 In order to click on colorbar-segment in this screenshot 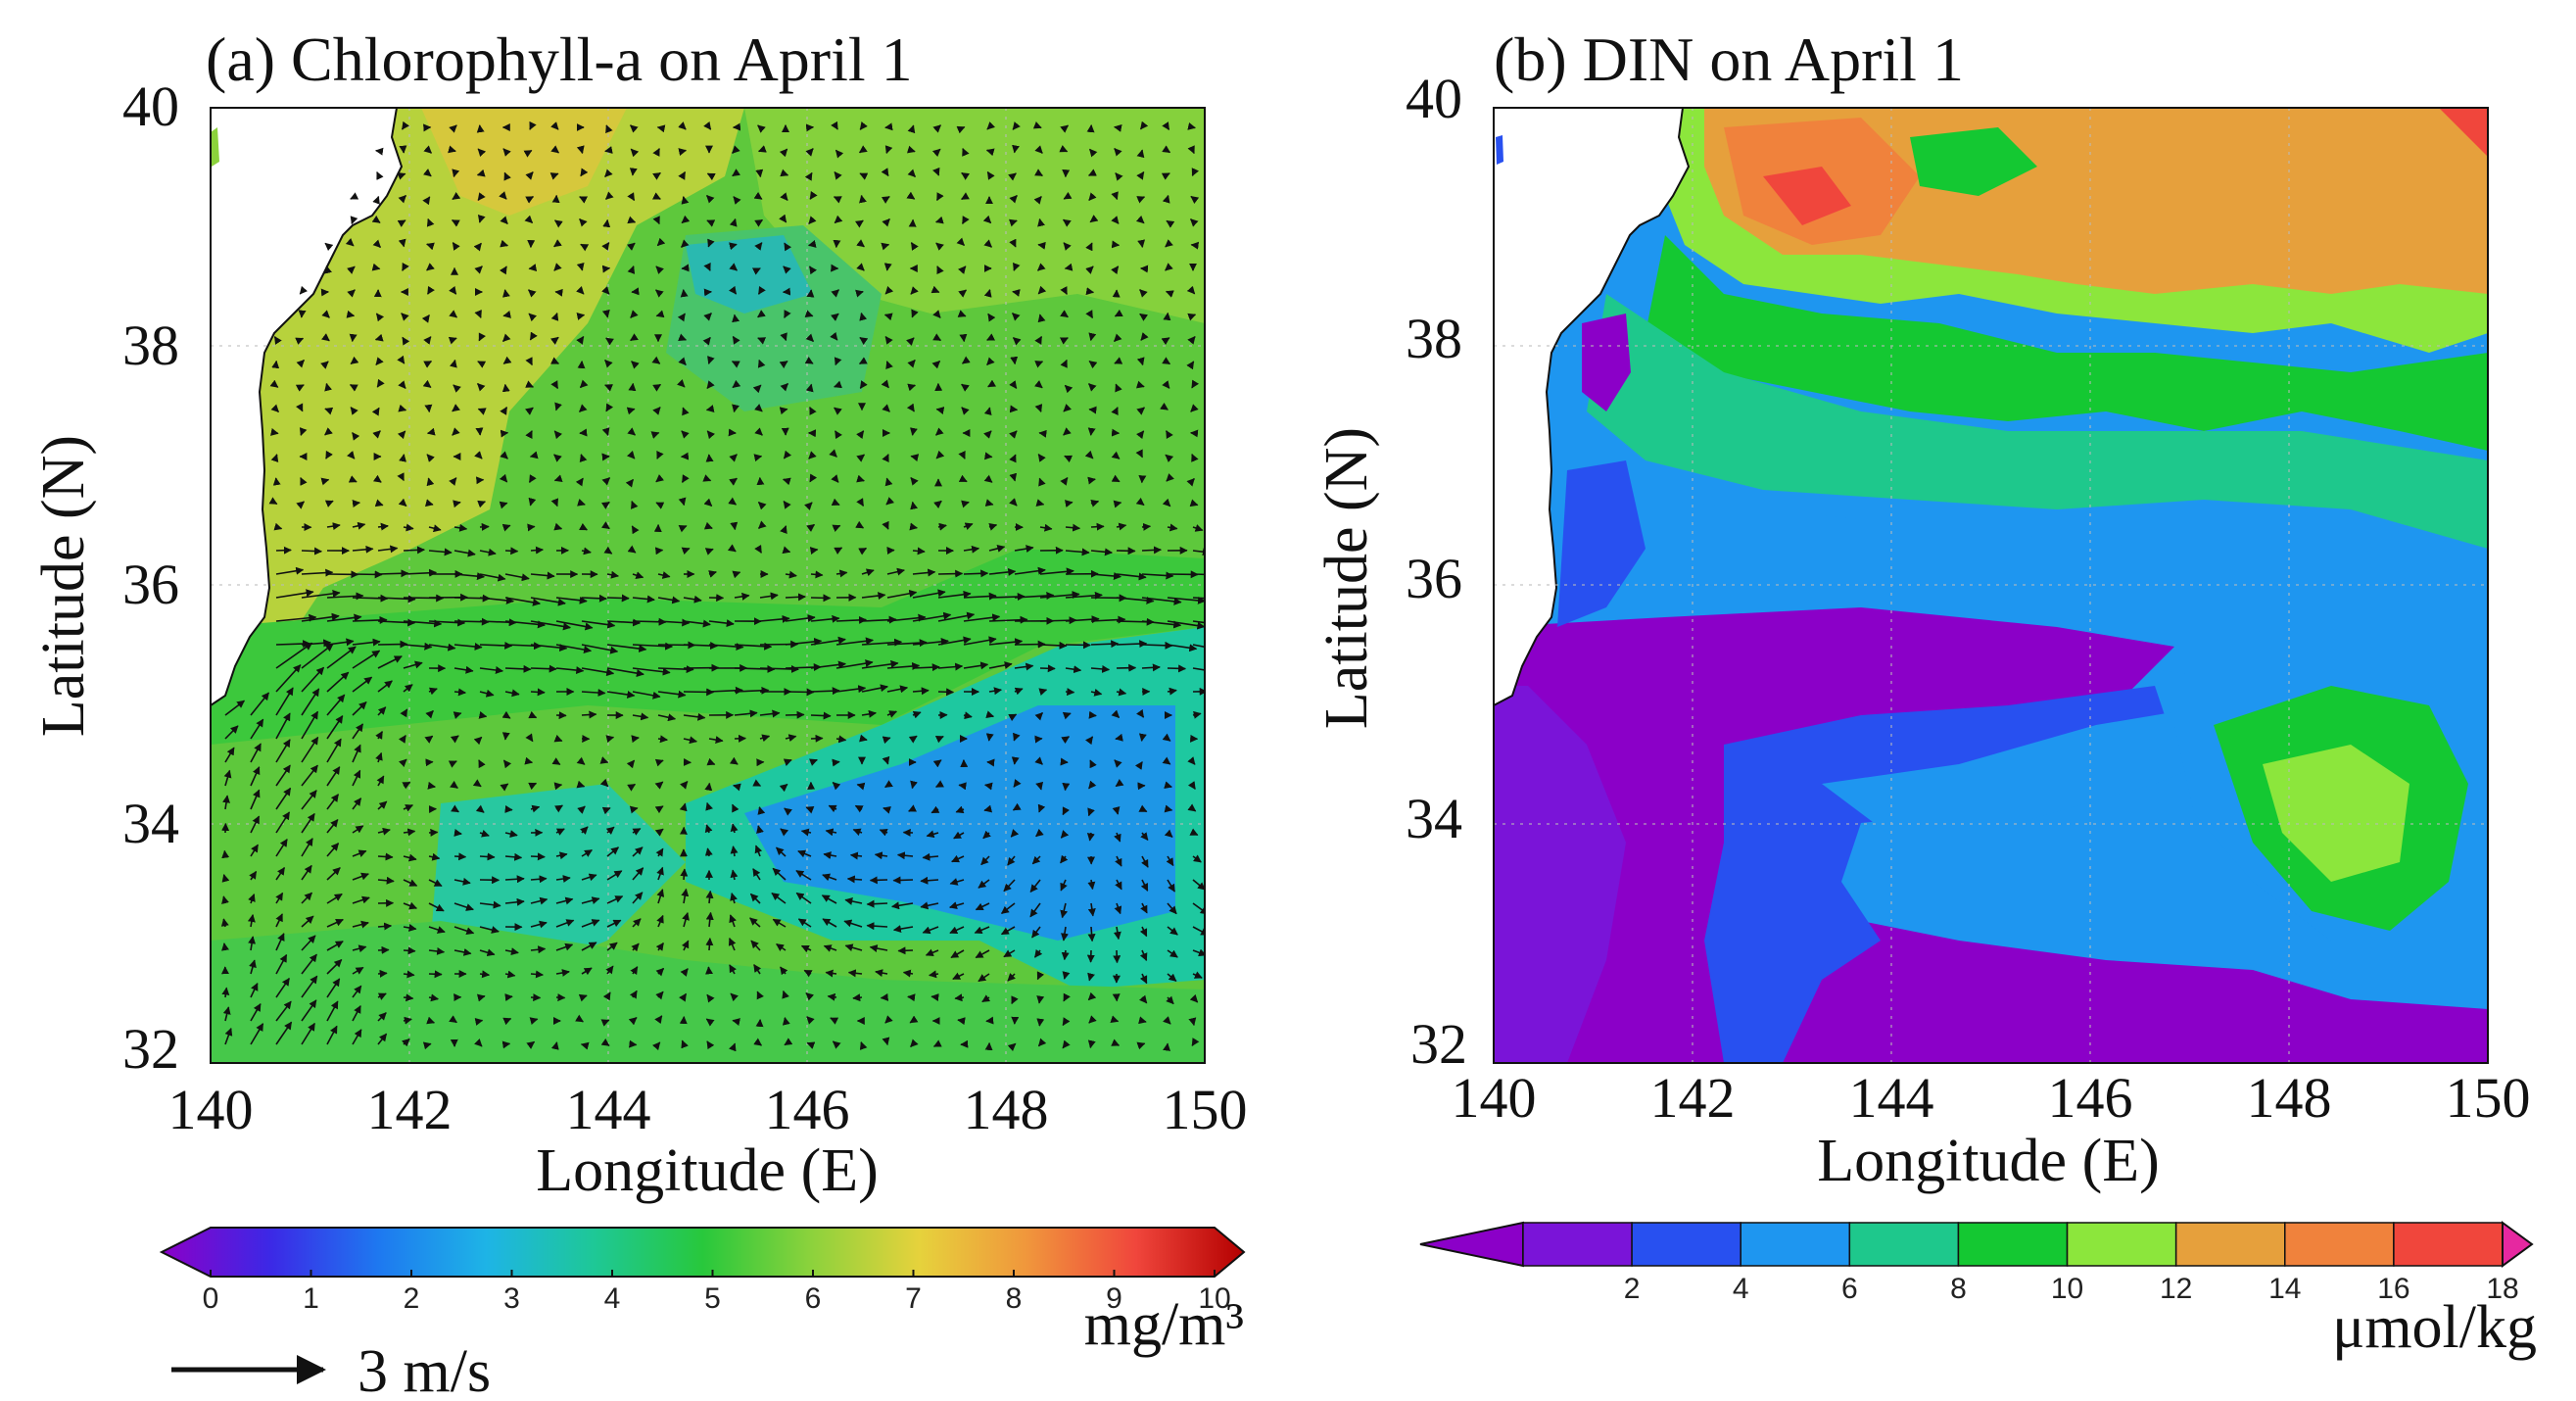, I will do `click(1578, 1245)`.